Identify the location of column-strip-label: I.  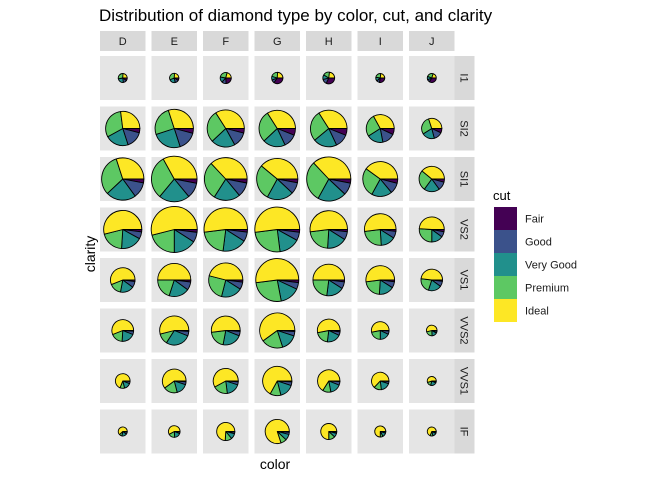
(380, 42).